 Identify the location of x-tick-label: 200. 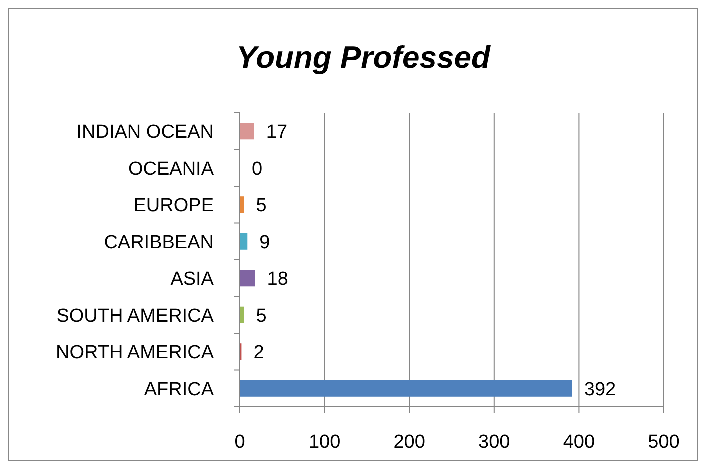
(410, 442).